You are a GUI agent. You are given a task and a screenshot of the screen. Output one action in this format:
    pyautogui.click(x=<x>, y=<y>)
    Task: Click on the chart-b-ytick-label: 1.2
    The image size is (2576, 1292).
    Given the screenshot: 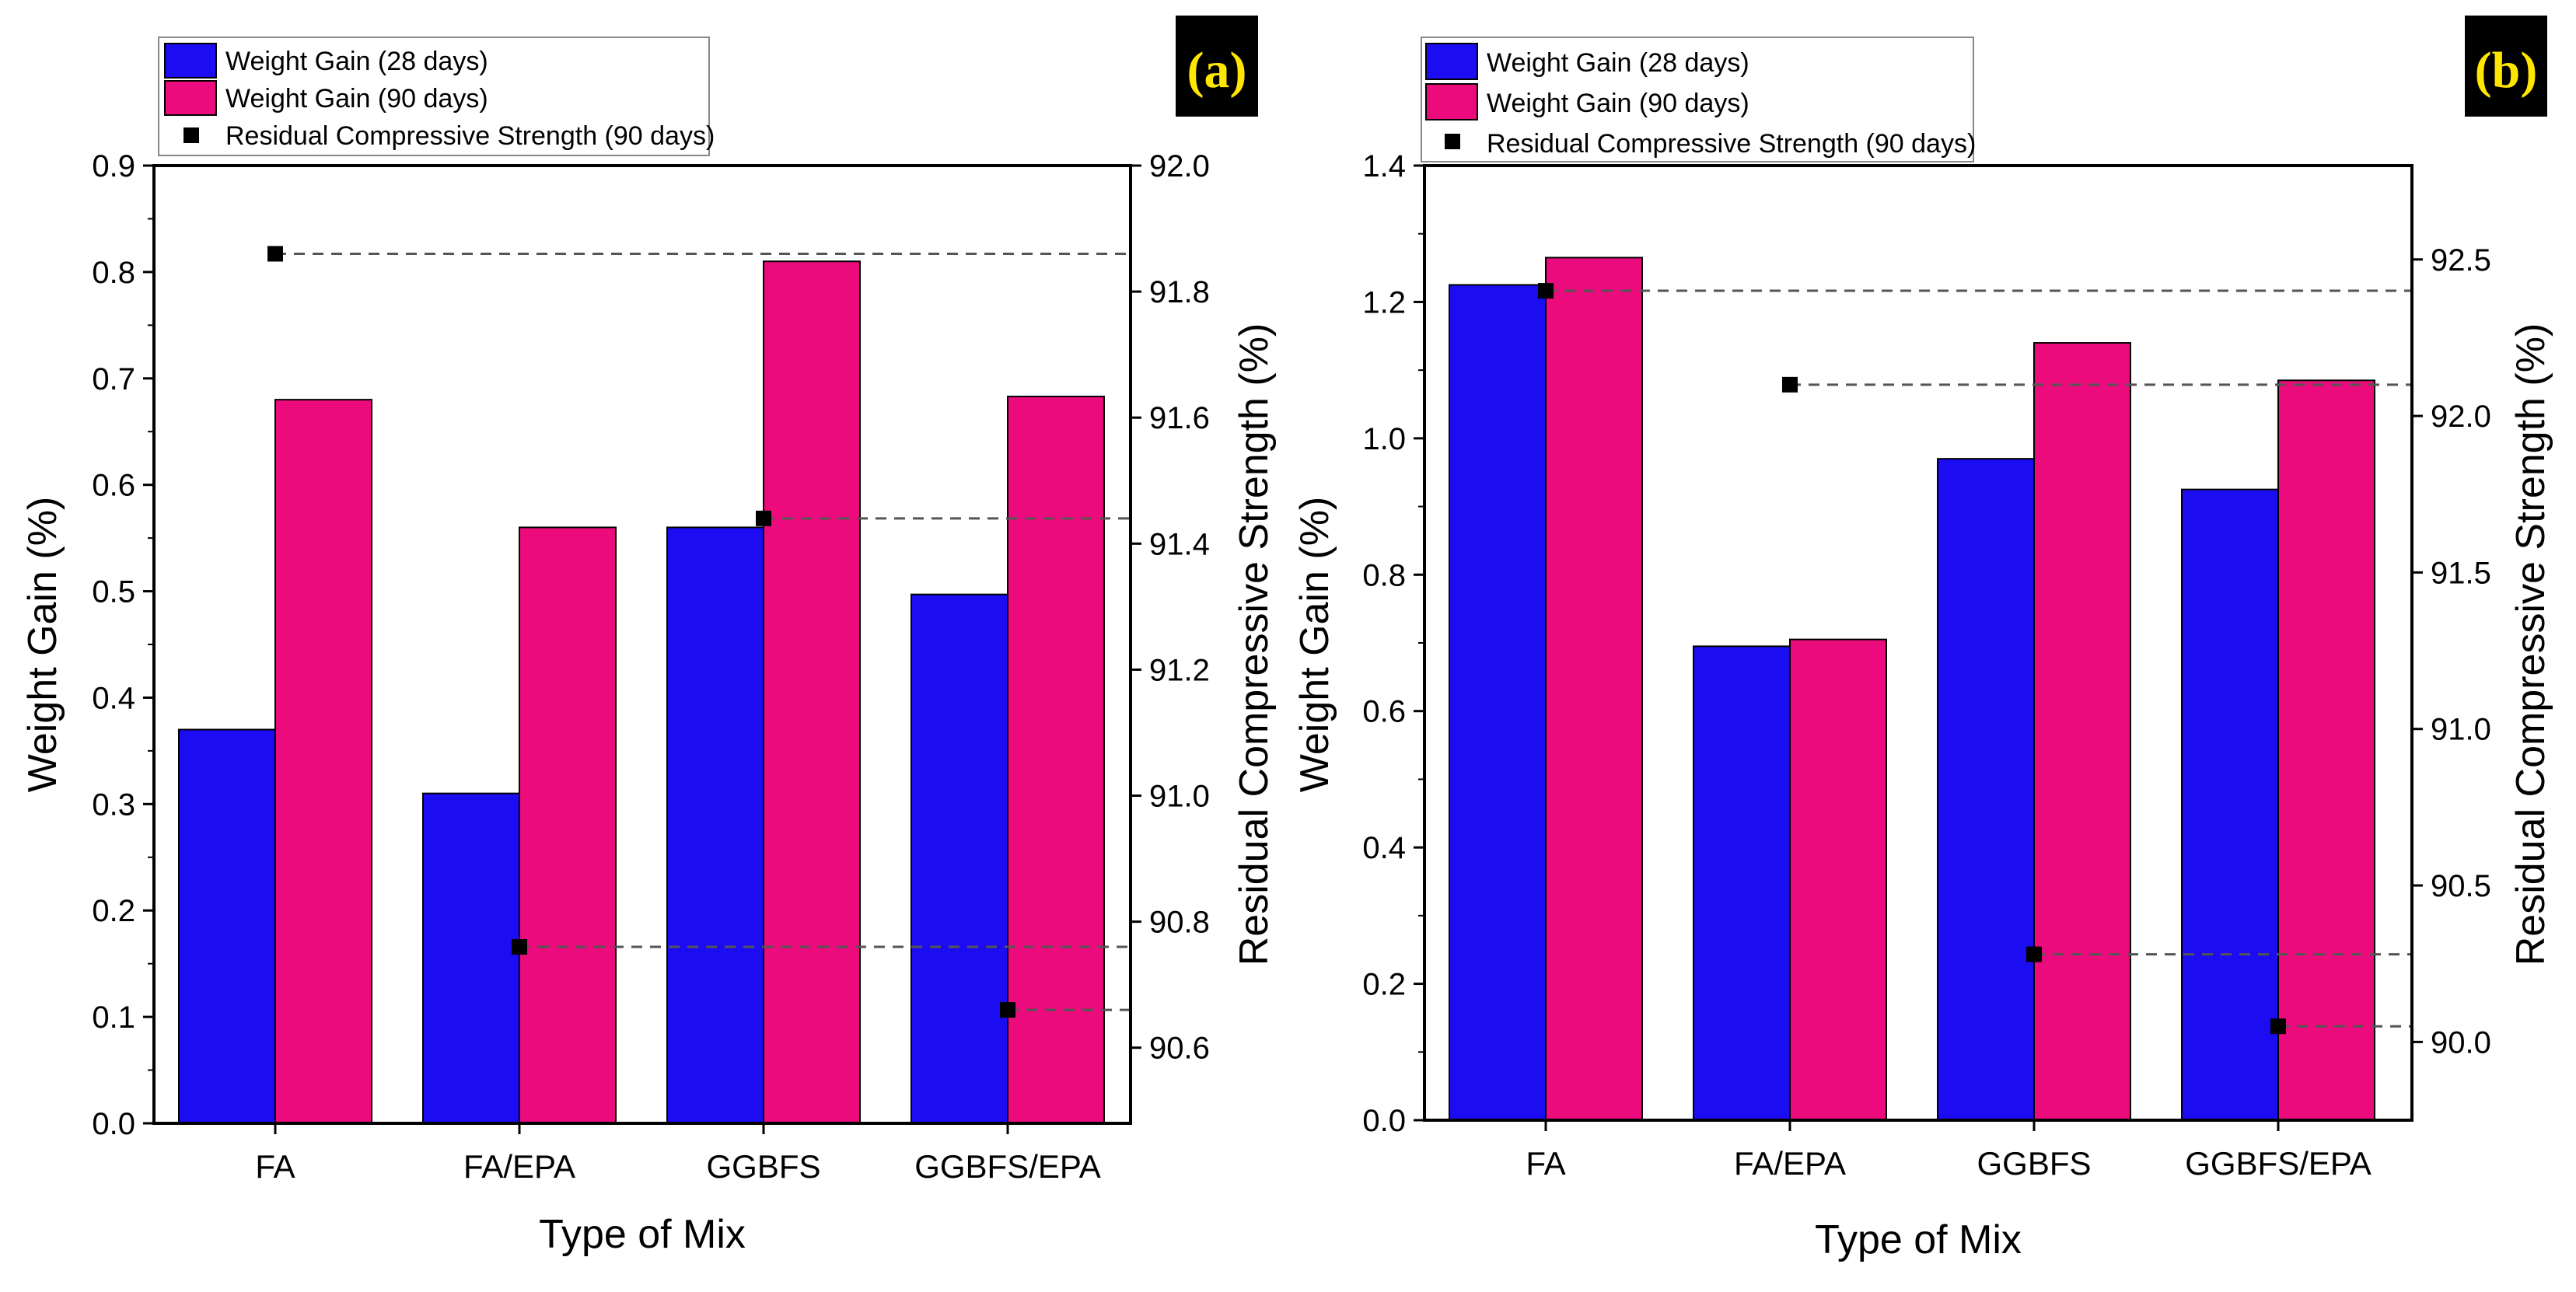 What is the action you would take?
    pyautogui.click(x=1384, y=302)
    